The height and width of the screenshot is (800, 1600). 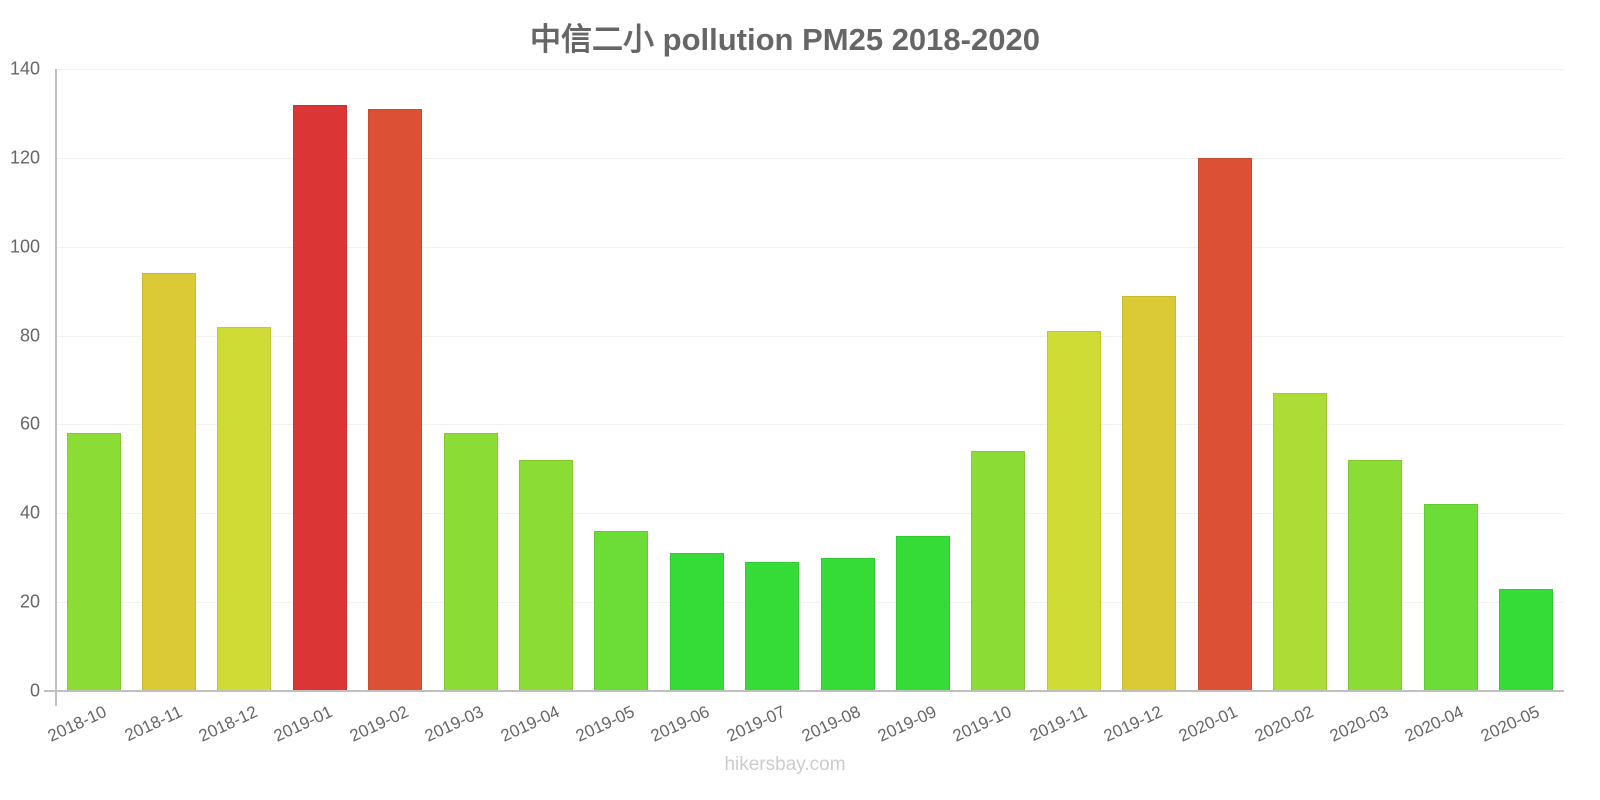 What do you see at coordinates (153, 724) in the screenshot?
I see `x-tick-label: 2018-11` at bounding box center [153, 724].